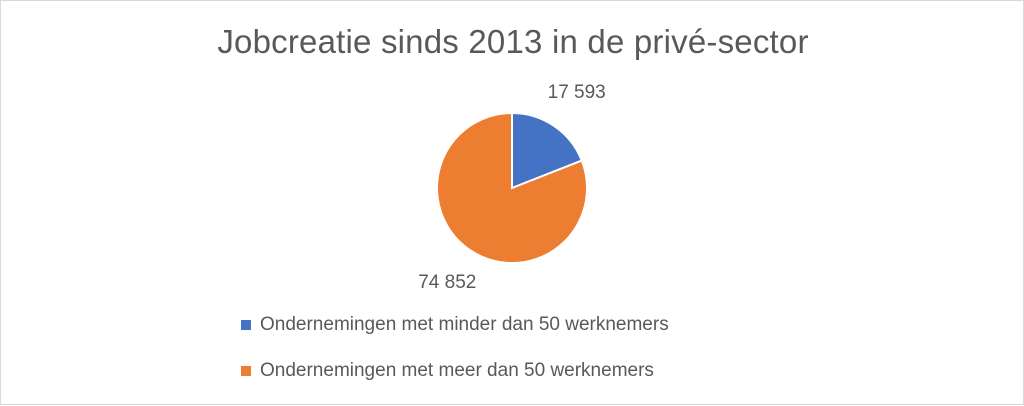 This screenshot has width=1024, height=406. Describe the element at coordinates (577, 92) in the screenshot. I see `data-label-small-companies: 17 593` at that location.